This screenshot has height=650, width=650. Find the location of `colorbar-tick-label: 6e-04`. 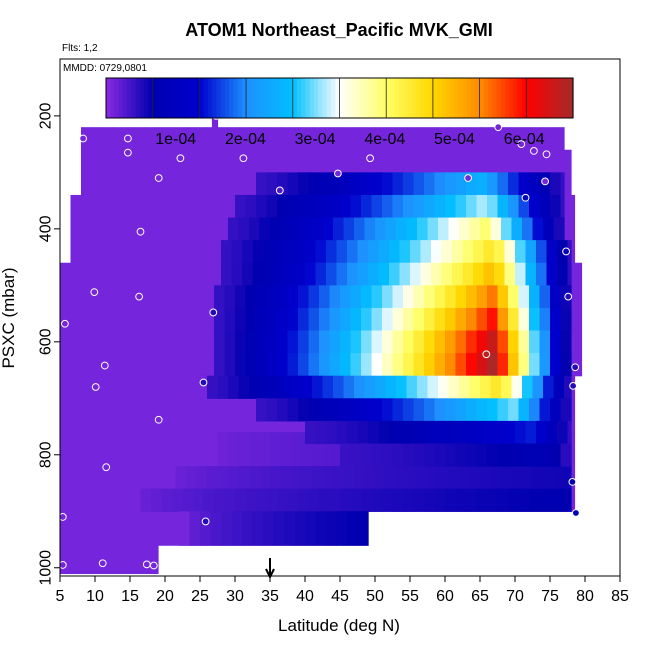

colorbar-tick-label: 6e-04 is located at coordinates (524, 139).